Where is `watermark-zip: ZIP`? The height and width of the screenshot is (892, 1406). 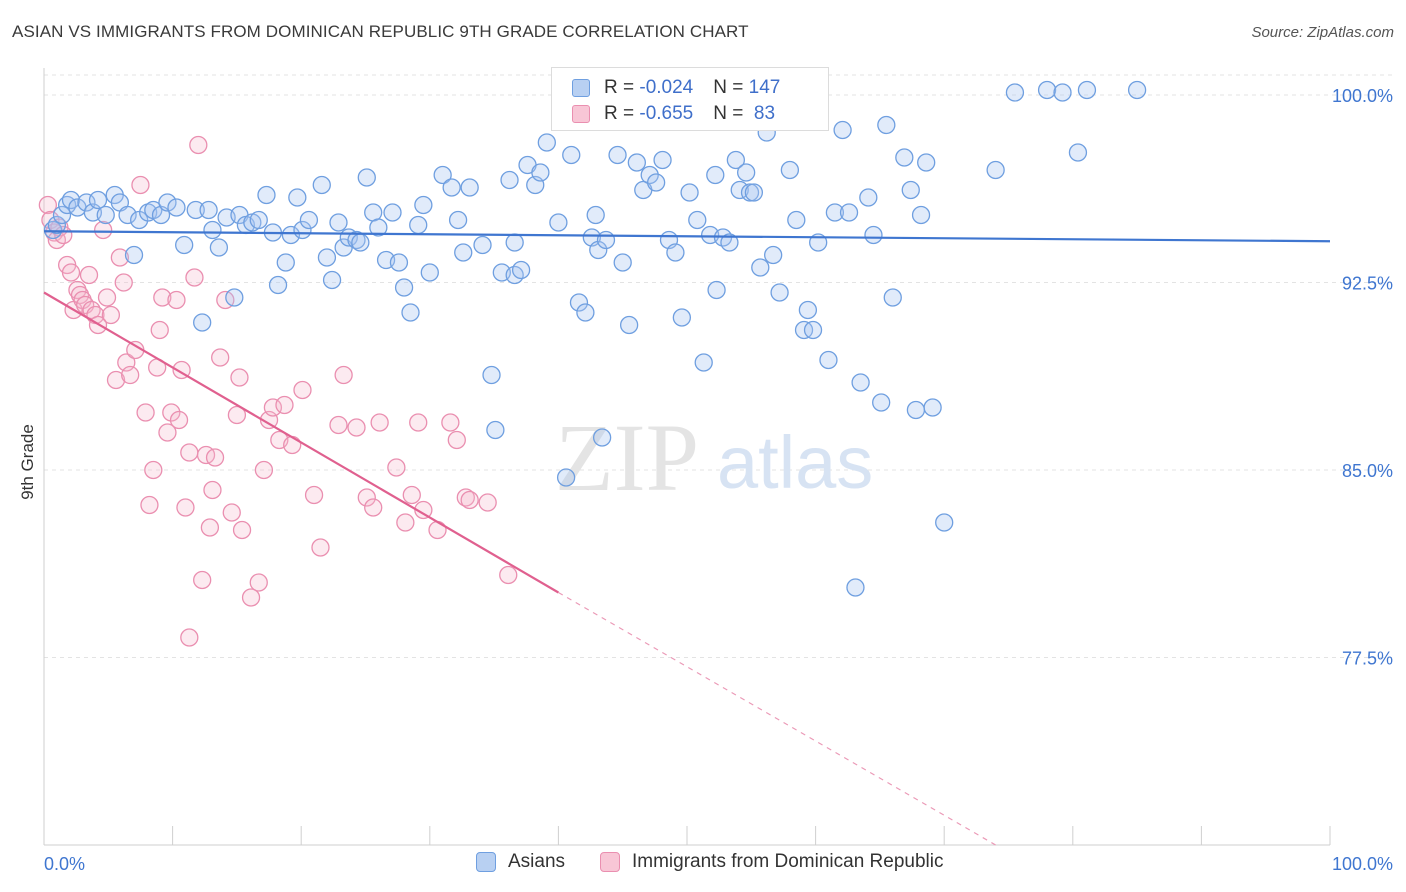
watermark-zip: ZIP is located at coordinates (627, 457).